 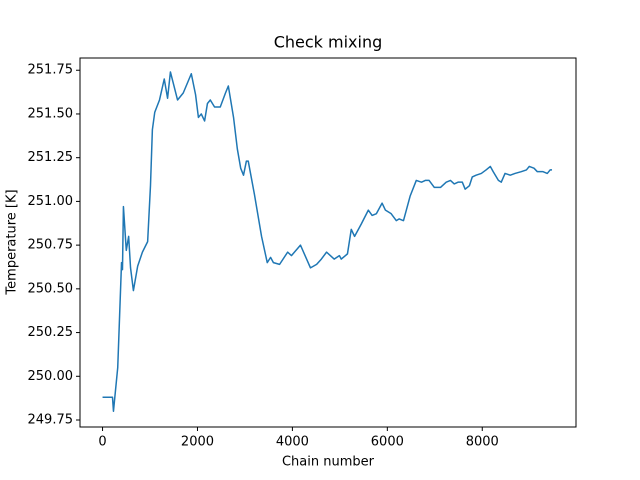 What do you see at coordinates (51, 201) in the screenshot?
I see `y-tick-label: 251.00` at bounding box center [51, 201].